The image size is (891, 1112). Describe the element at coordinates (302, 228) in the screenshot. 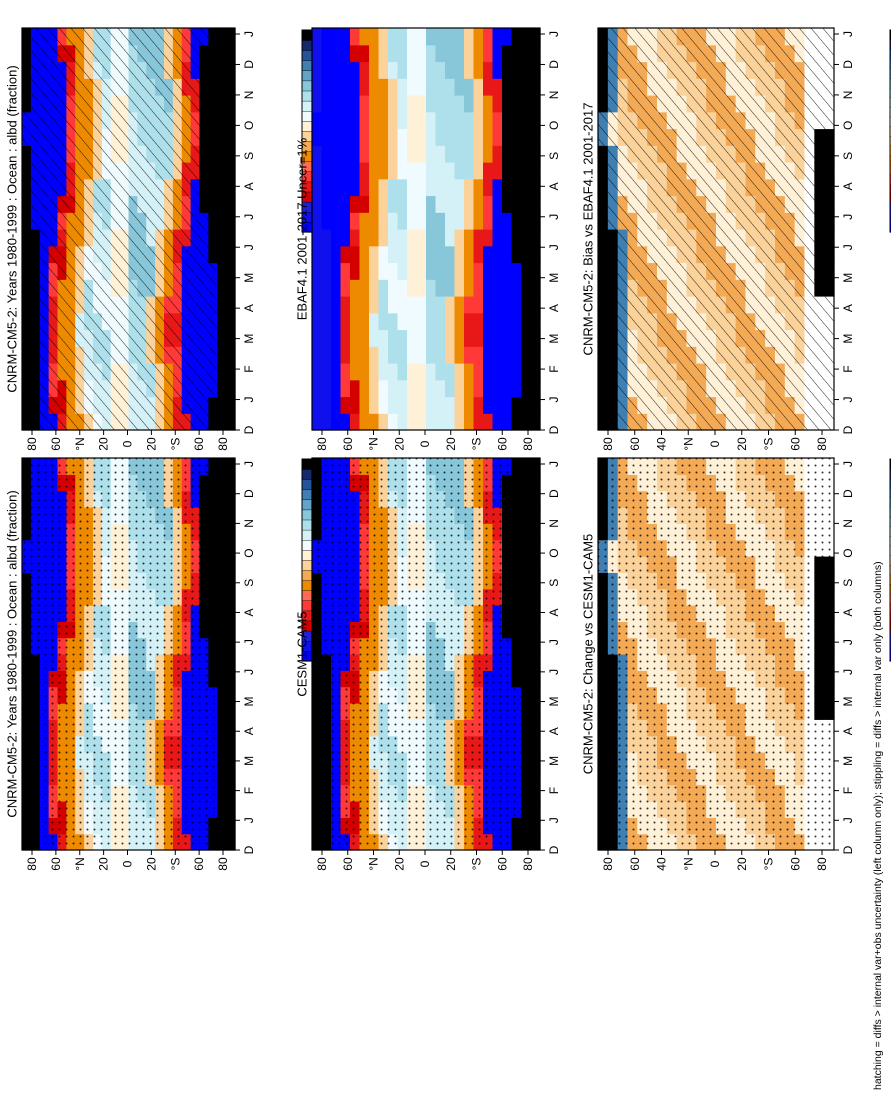

I see `panel-title: EBAF4.1 2001-2017 Uncer=1%` at that location.